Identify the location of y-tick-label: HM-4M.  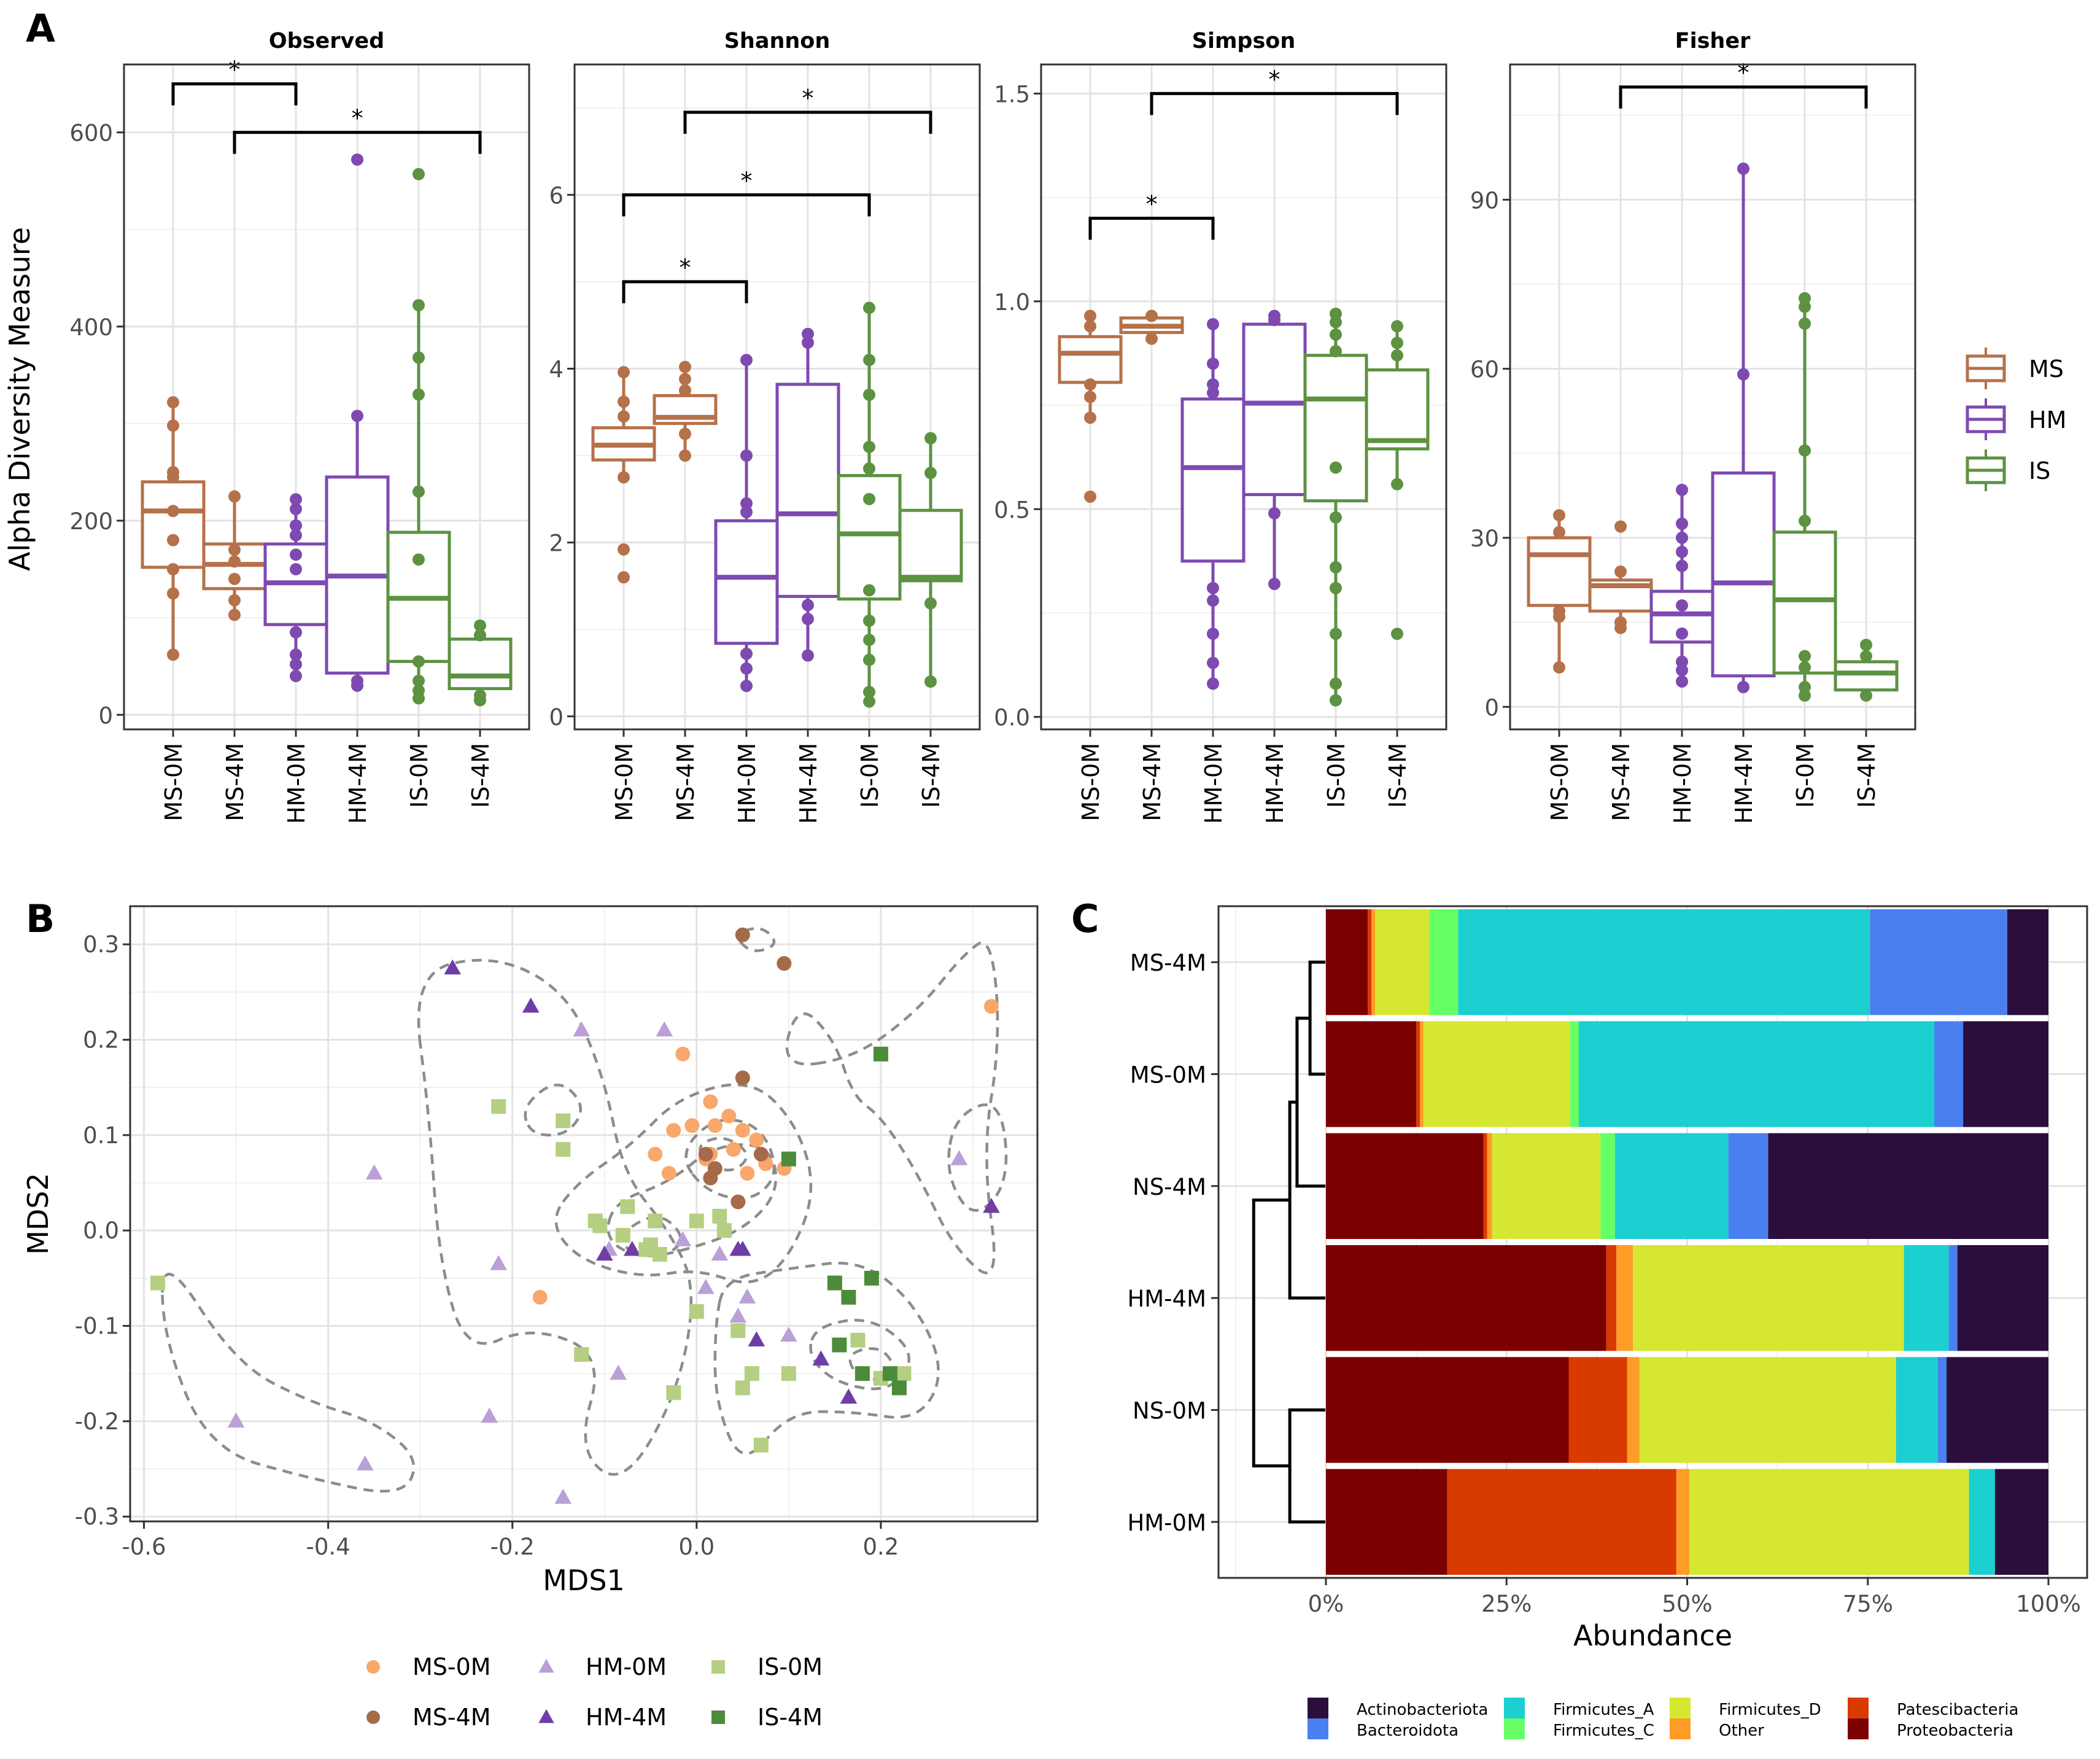
(1166, 1299).